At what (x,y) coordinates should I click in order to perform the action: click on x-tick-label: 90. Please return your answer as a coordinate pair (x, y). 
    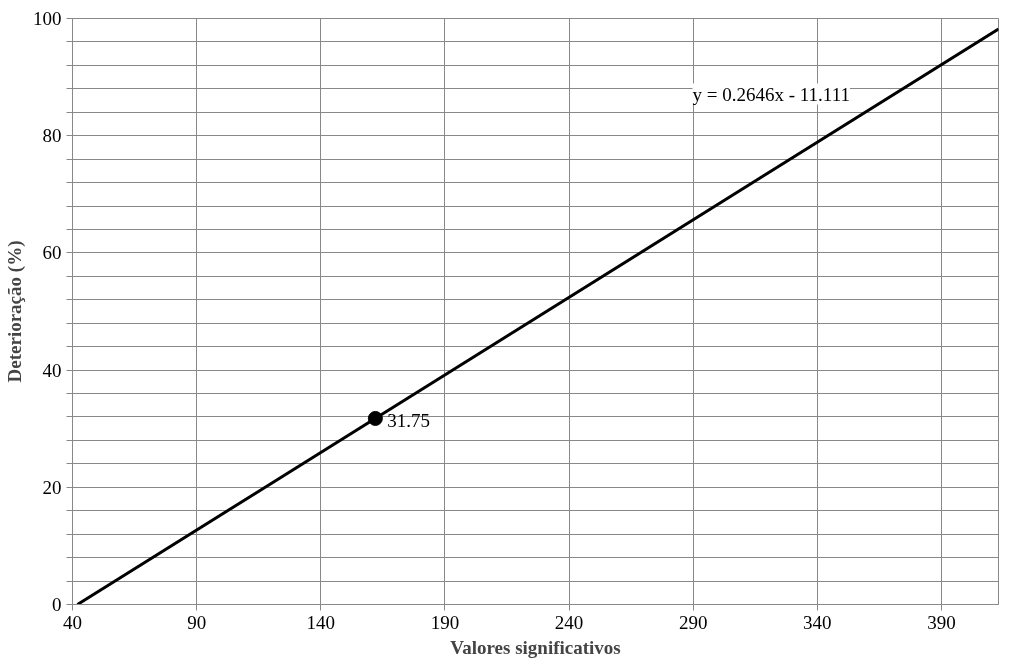
    Looking at the image, I should click on (197, 622).